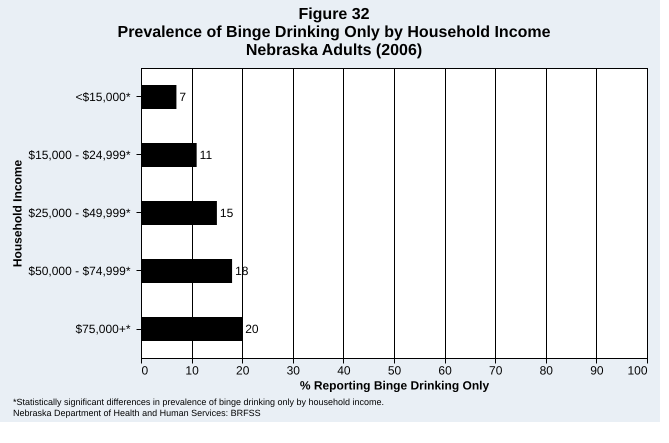 The height and width of the screenshot is (443, 669). What do you see at coordinates (79, 271) in the screenshot?
I see `y-tick-label: $50,000 - $74,999*` at bounding box center [79, 271].